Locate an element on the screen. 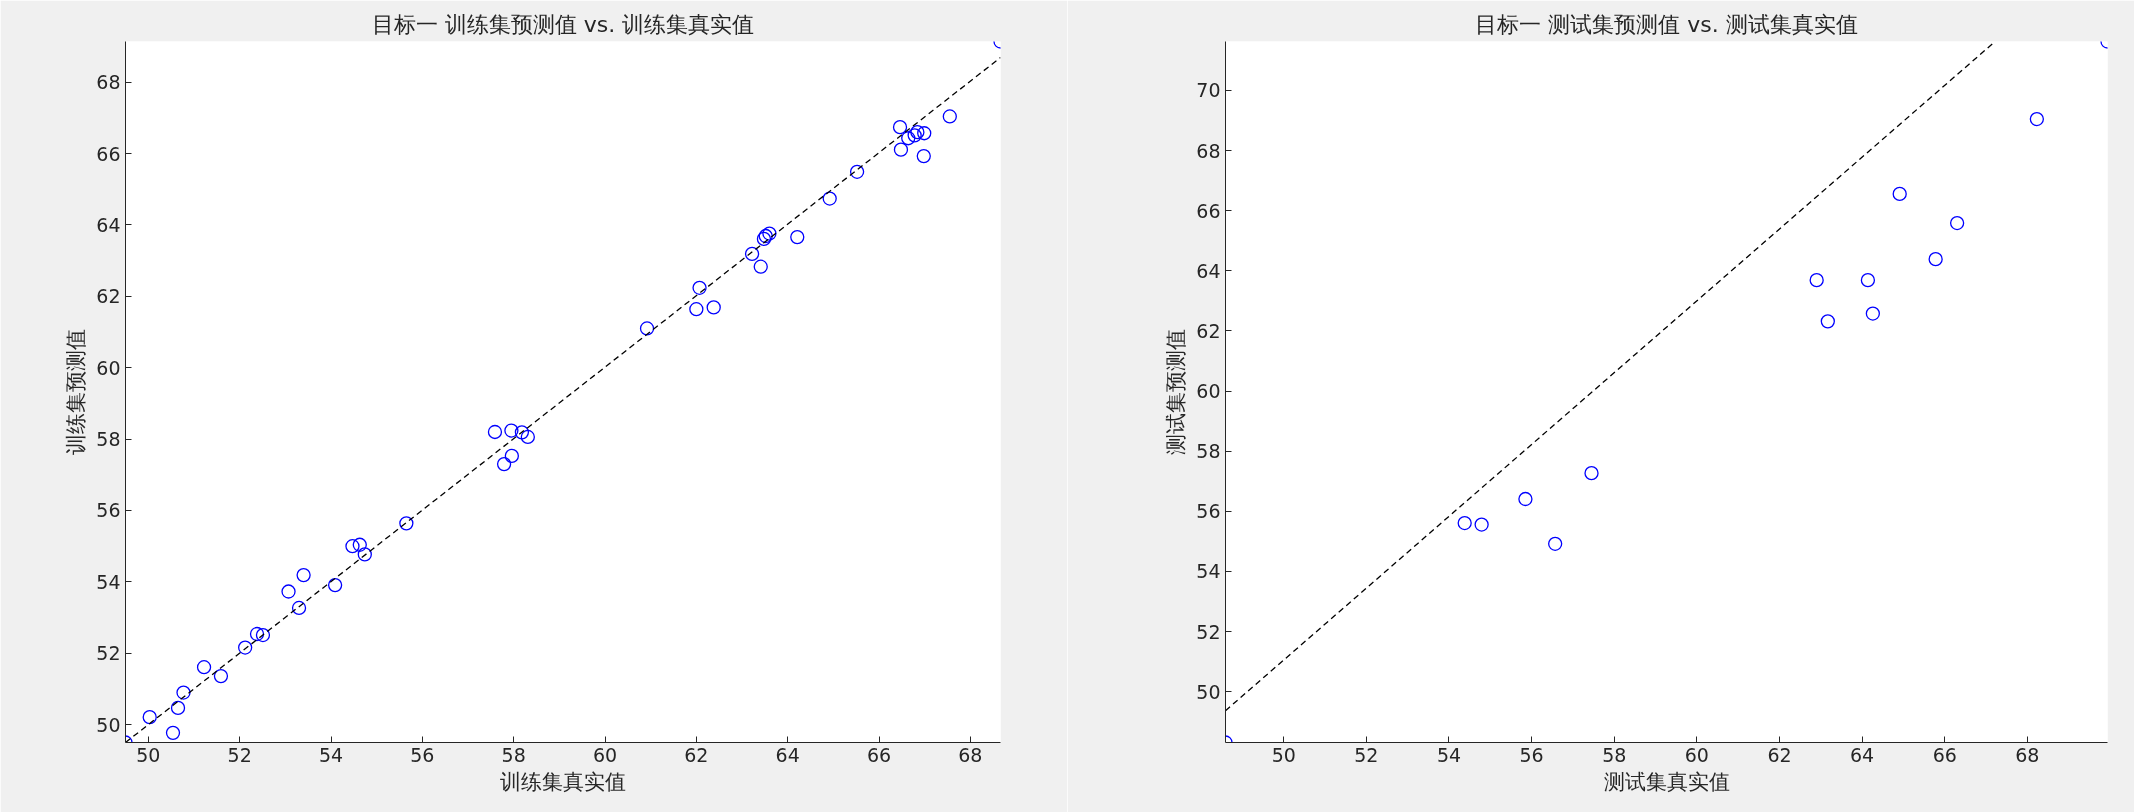 This screenshot has width=2134, height=812. y-tick-label: 70 is located at coordinates (1208, 90).